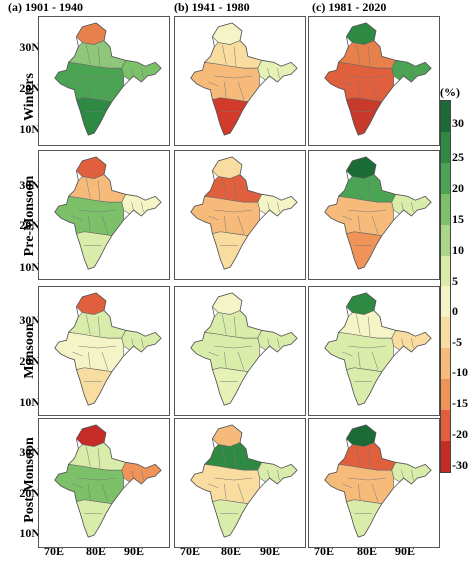  Describe the element at coordinates (29, 216) in the screenshot. I see `row-label-pre-monsoon: Pre-Monsoon` at that location.